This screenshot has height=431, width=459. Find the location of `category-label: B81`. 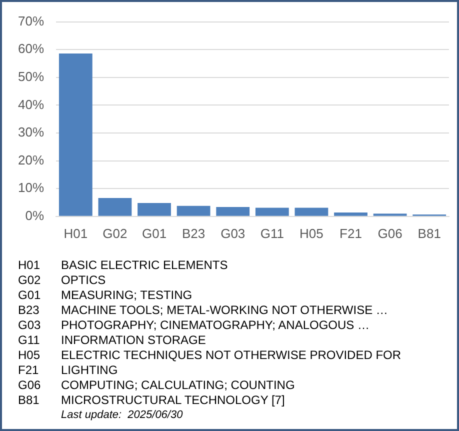

category-label: B81 is located at coordinates (29, 400).